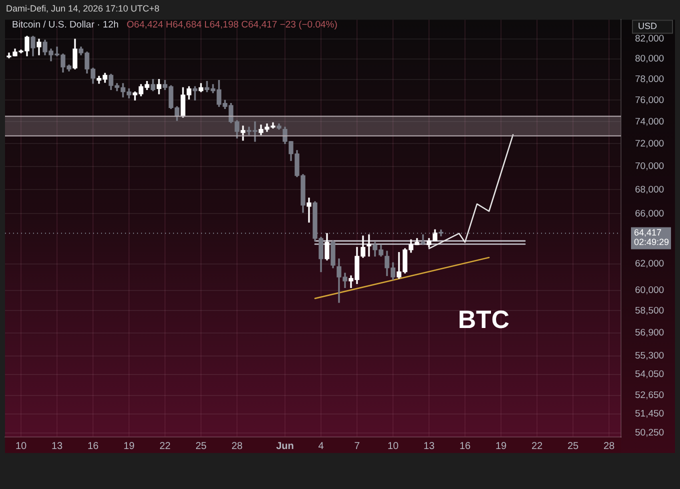 The width and height of the screenshot is (680, 489). Describe the element at coordinates (649, 79) in the screenshot. I see `y-tick-label: 78,000` at that location.